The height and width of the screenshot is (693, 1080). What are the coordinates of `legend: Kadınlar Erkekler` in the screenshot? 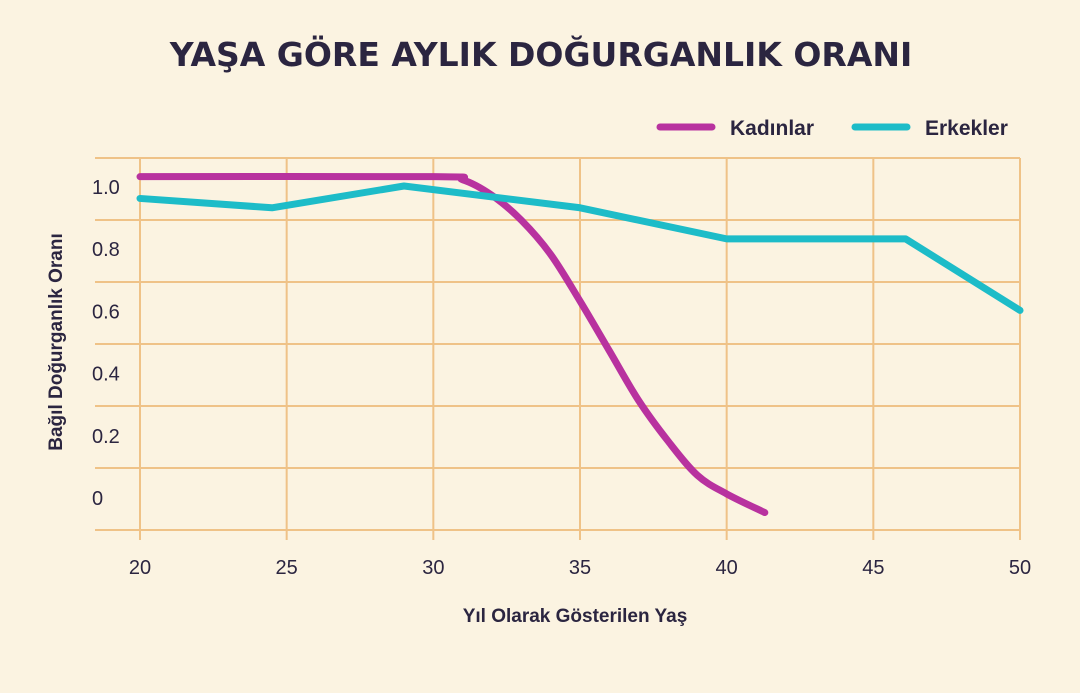 It's located at (832, 128).